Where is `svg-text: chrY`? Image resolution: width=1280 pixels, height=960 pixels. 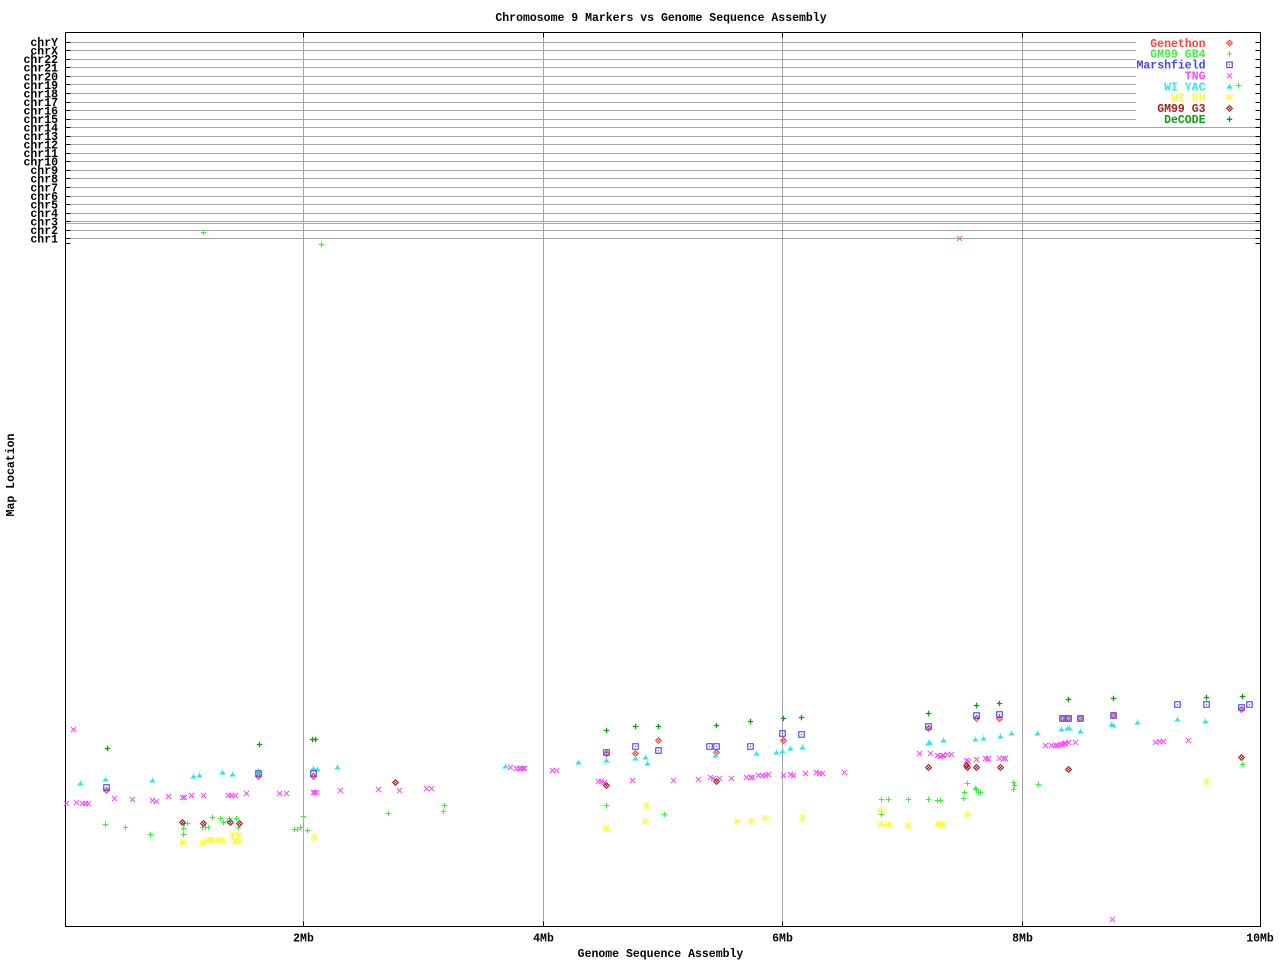
svg-text: chrY is located at coordinates (44, 43).